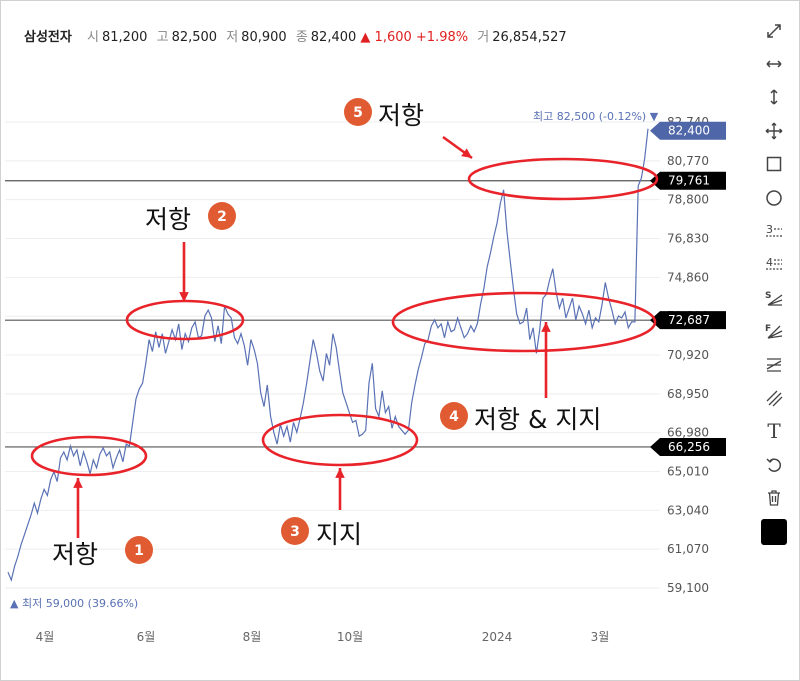 This screenshot has width=800, height=681. What do you see at coordinates (162, 37) in the screenshot?
I see `high-label: 고` at bounding box center [162, 37].